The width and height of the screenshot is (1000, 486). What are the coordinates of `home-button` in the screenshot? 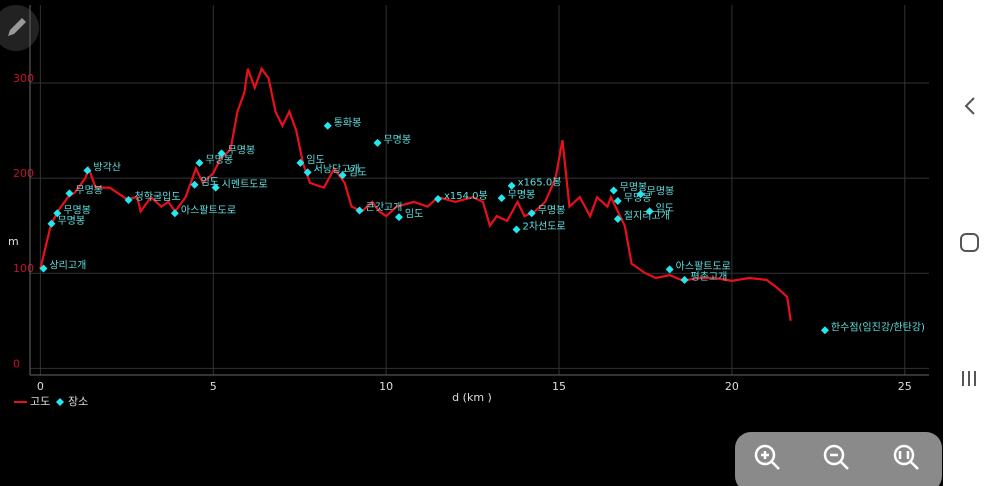 It's located at (969, 242).